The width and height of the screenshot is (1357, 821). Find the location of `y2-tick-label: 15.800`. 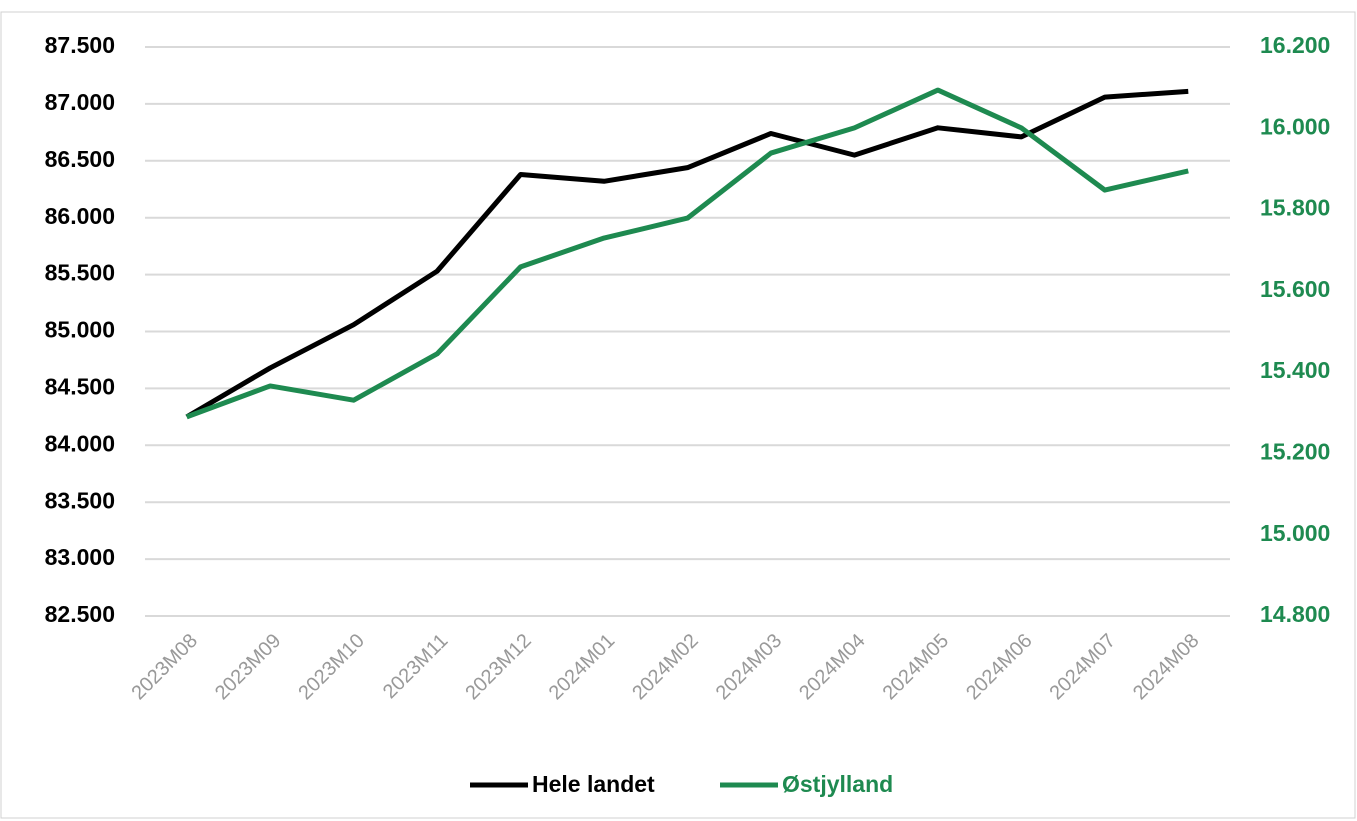

y2-tick-label: 15.800 is located at coordinates (1295, 208).